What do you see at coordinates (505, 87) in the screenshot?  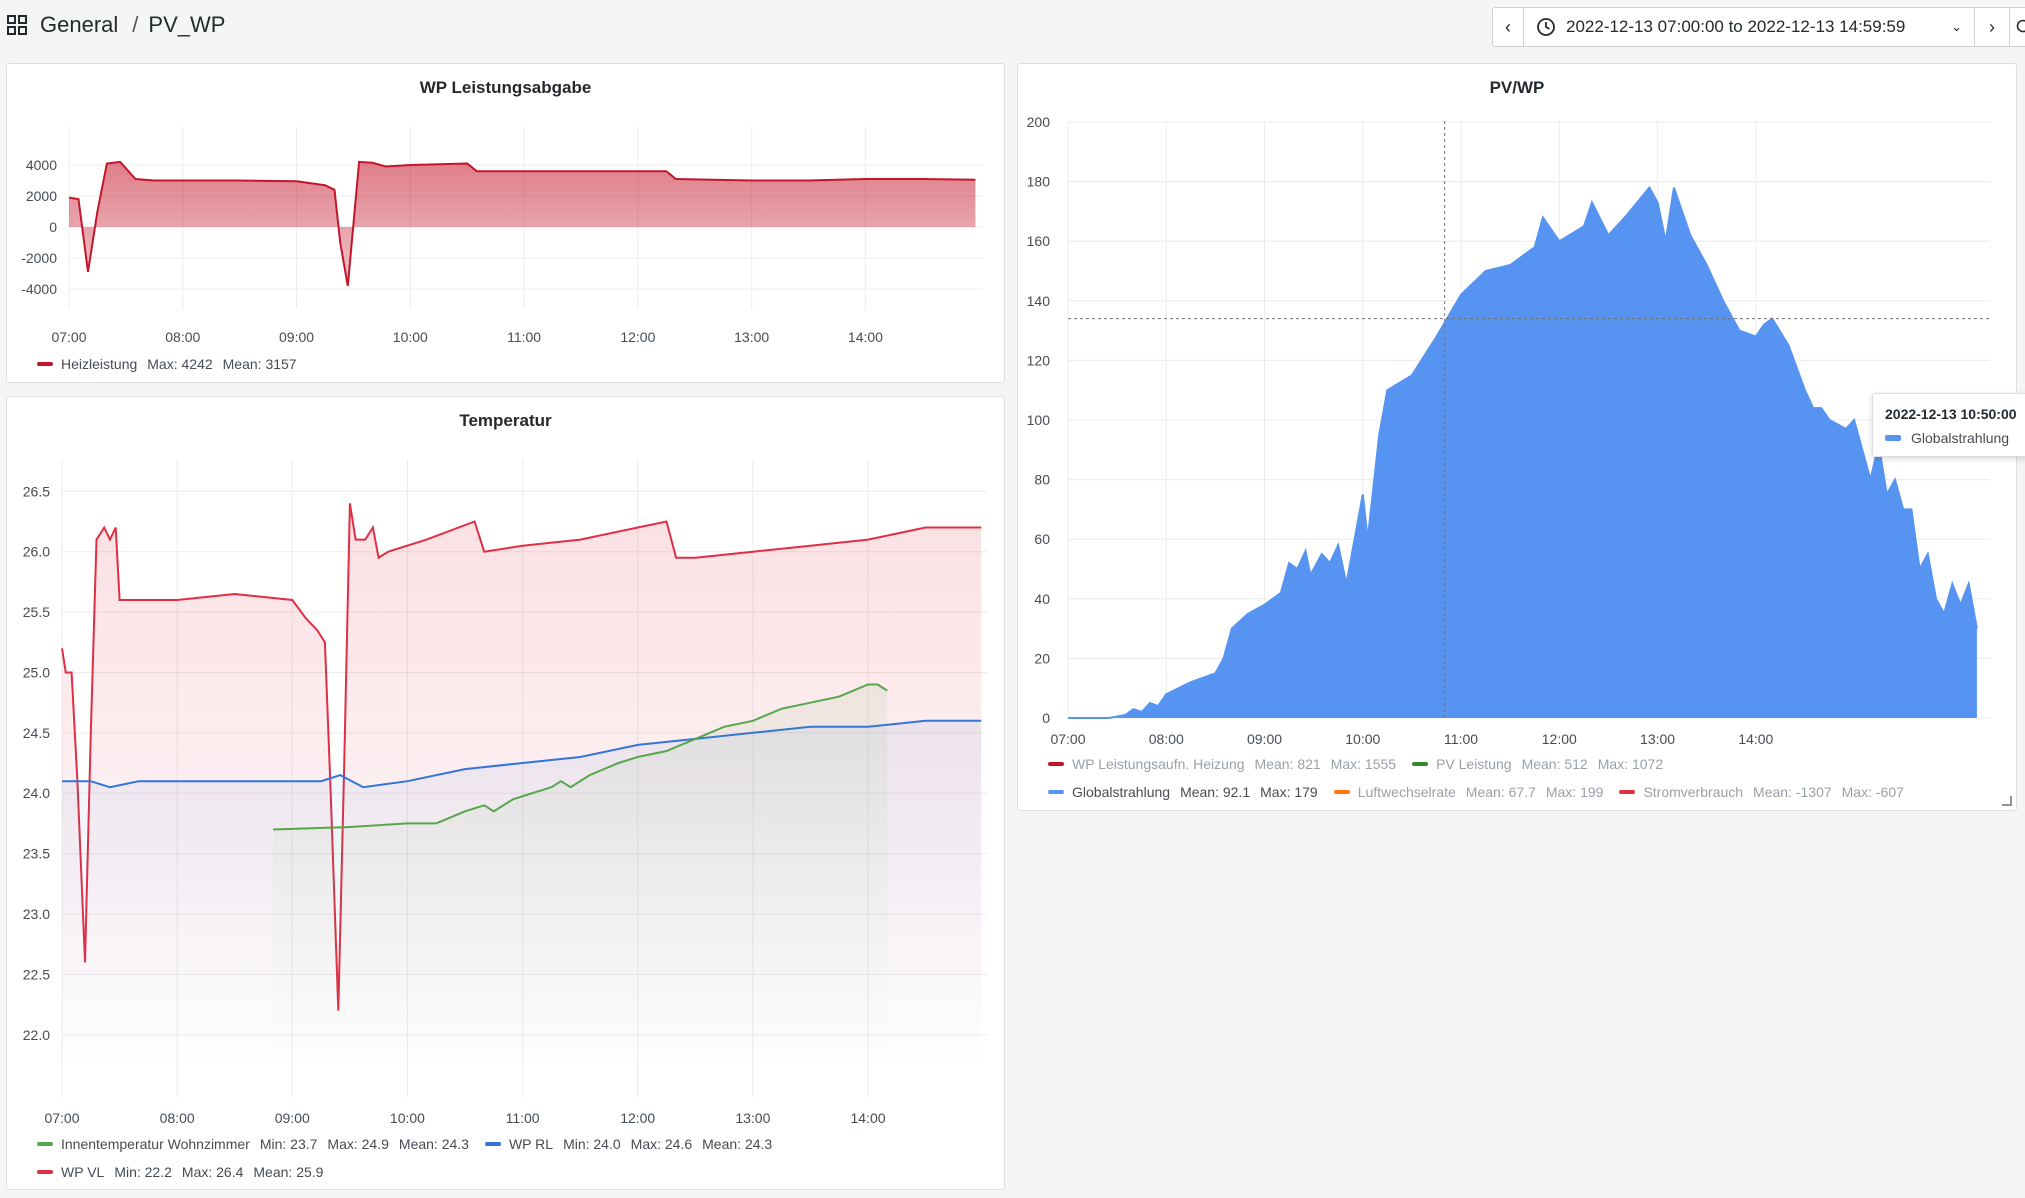 I see `panel-title: WP Leistungsabgabe` at bounding box center [505, 87].